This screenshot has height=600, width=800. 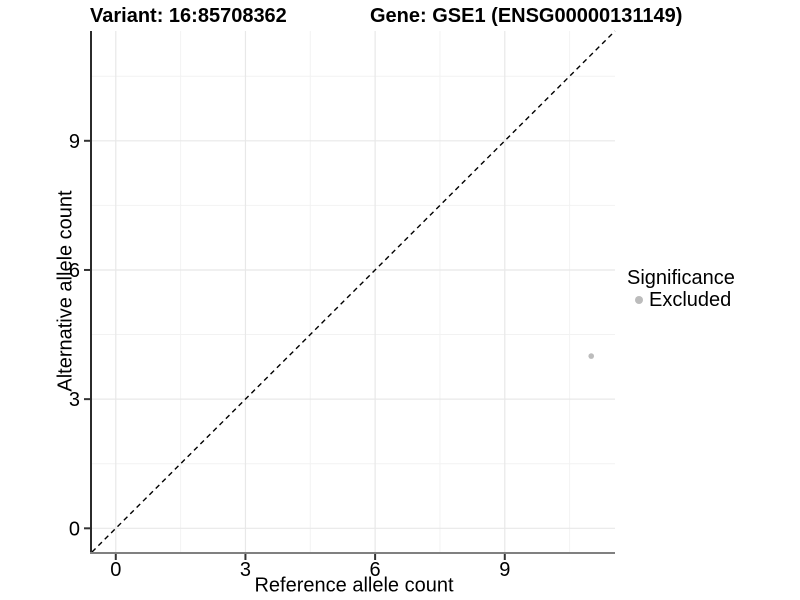 I want to click on data-point, so click(x=591, y=356).